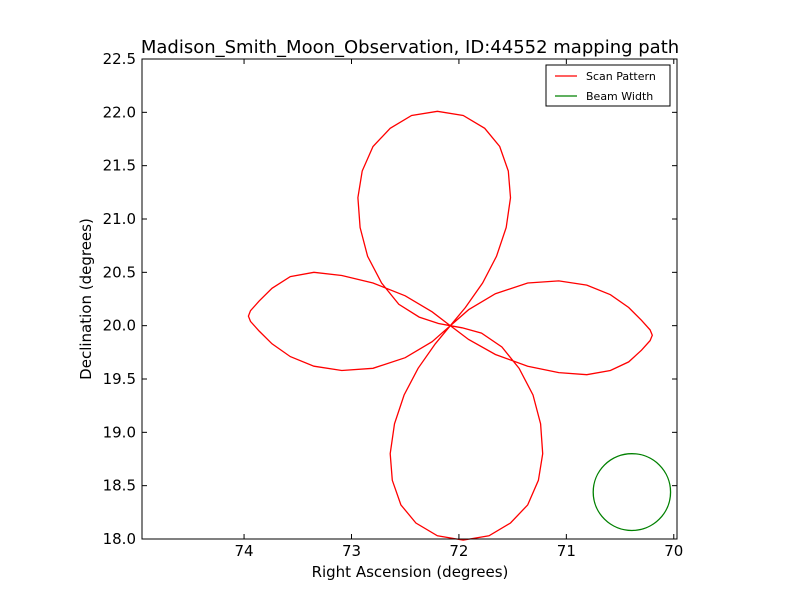 This screenshot has height=600, width=800. I want to click on y-tick-label: 19.0, so click(119, 432).